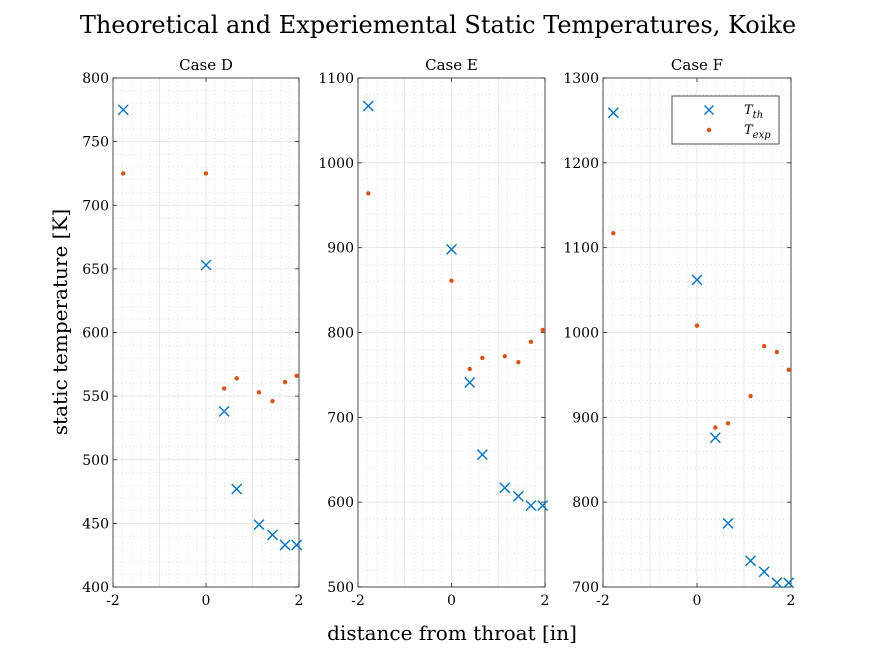 This screenshot has width=875, height=660. I want to click on y-tick-label: 1200, so click(581, 164).